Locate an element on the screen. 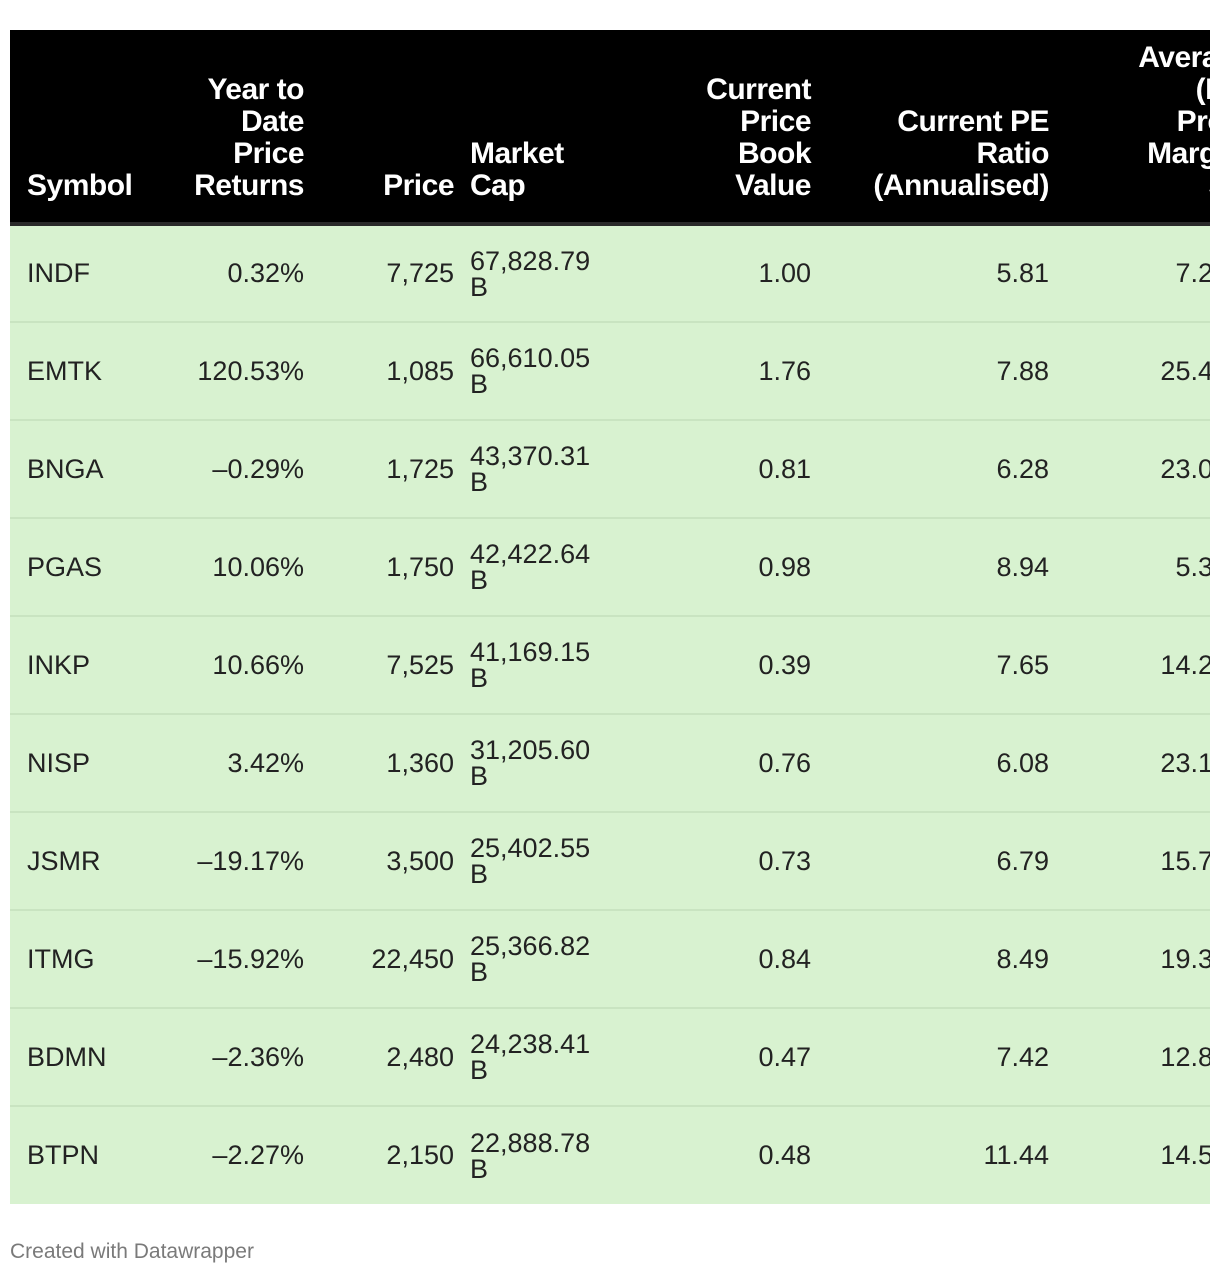 The image size is (1220, 1276). cell-ytd-returns: 120.53% is located at coordinates (226, 370).